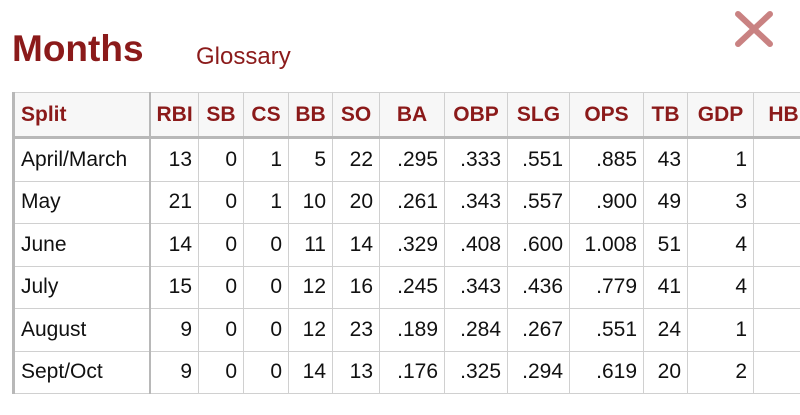  I want to click on header-row: Split RBI SB CS BB SO BA OBP SLG OPS TB GDP HB, so click(406, 115).